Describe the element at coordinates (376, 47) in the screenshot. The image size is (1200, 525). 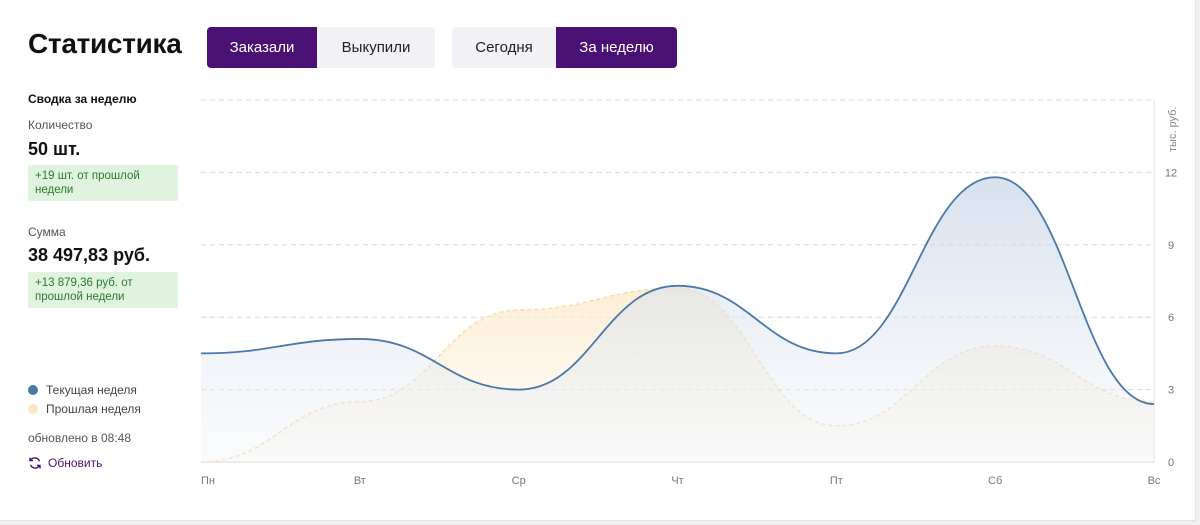
I see `tab-bought-out: Выкупили` at that location.